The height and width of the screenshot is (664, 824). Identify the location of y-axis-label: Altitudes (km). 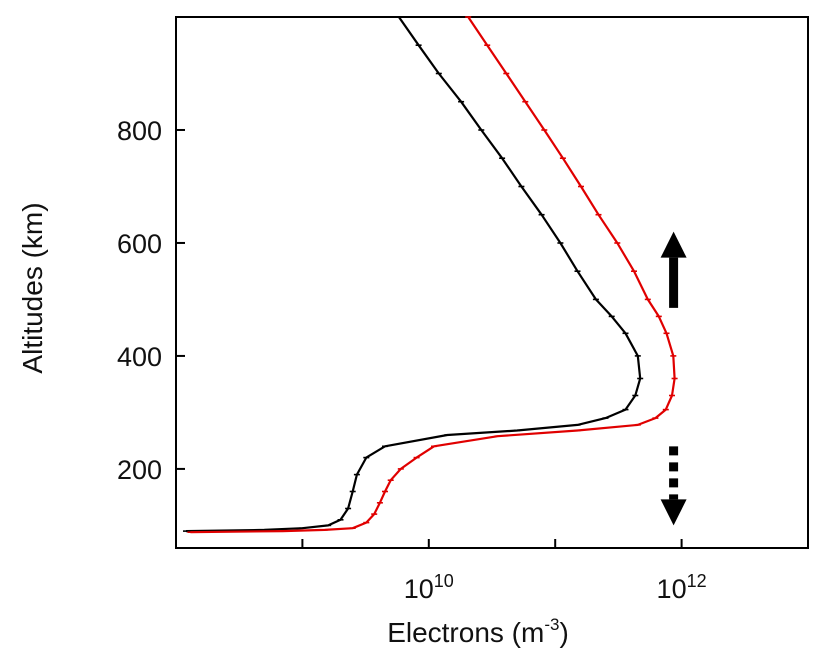
(32, 287).